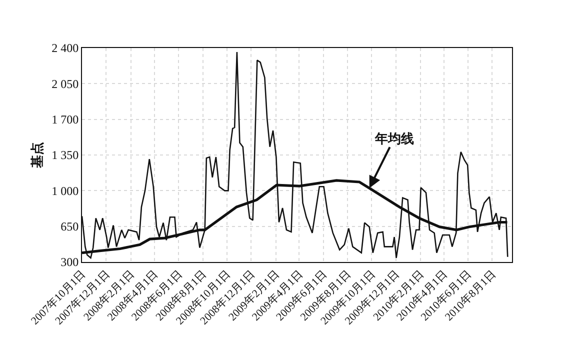 The image size is (561, 359). What do you see at coordinates (69, 262) in the screenshot?
I see `y-tick-label: 300` at bounding box center [69, 262].